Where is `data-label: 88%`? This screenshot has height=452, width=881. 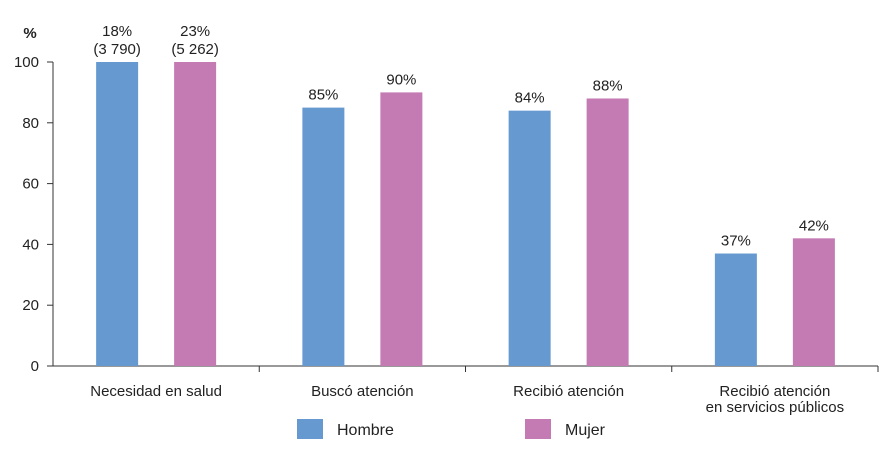 data-label: 88% is located at coordinates (608, 85).